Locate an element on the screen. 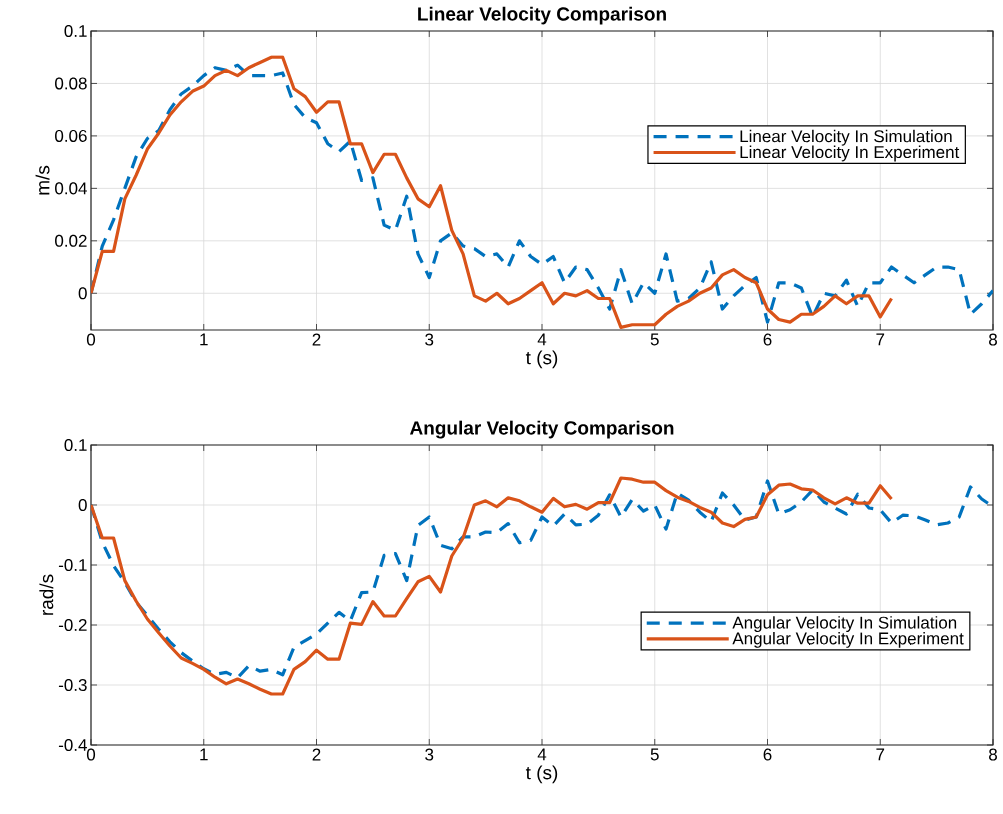 The image size is (1003, 814). legend-label: Angular Velocity In Simulation is located at coordinates (844, 624).